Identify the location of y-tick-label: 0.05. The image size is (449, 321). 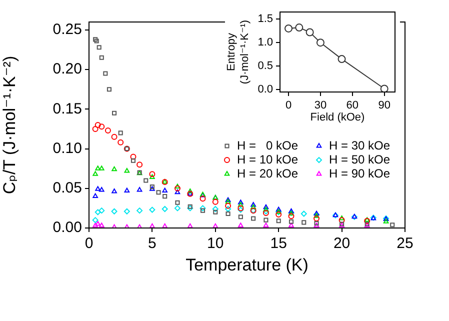
(67, 188).